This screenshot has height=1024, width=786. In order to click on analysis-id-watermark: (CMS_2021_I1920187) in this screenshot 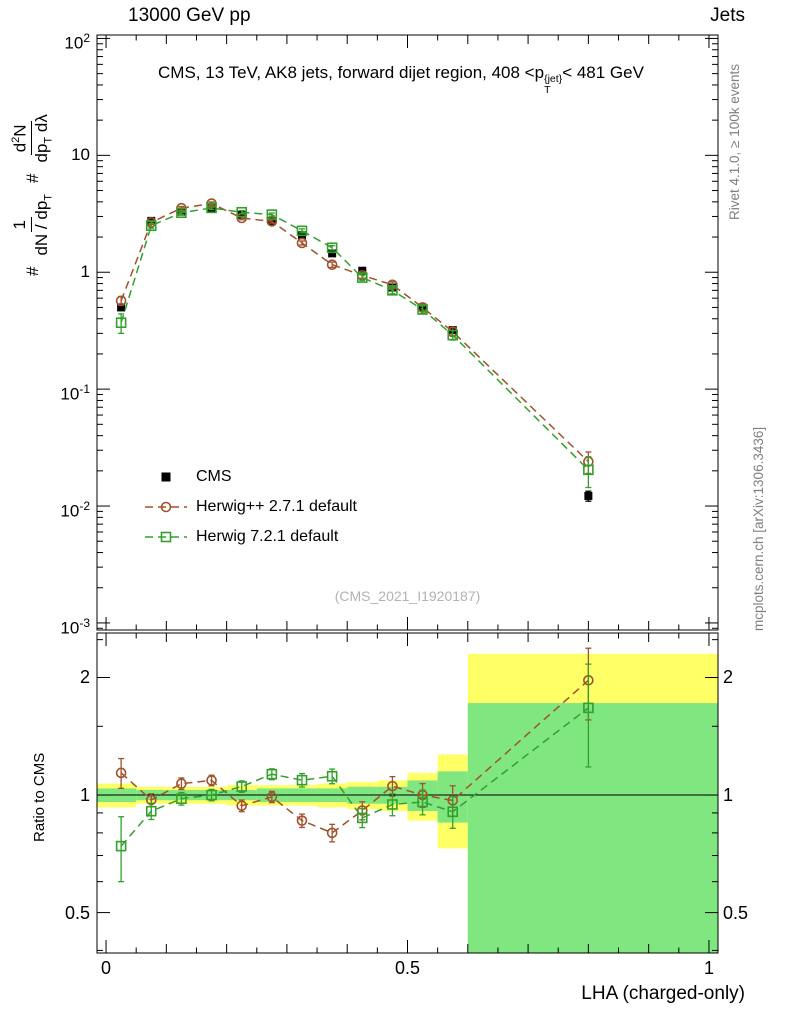, I will do `click(407, 596)`.